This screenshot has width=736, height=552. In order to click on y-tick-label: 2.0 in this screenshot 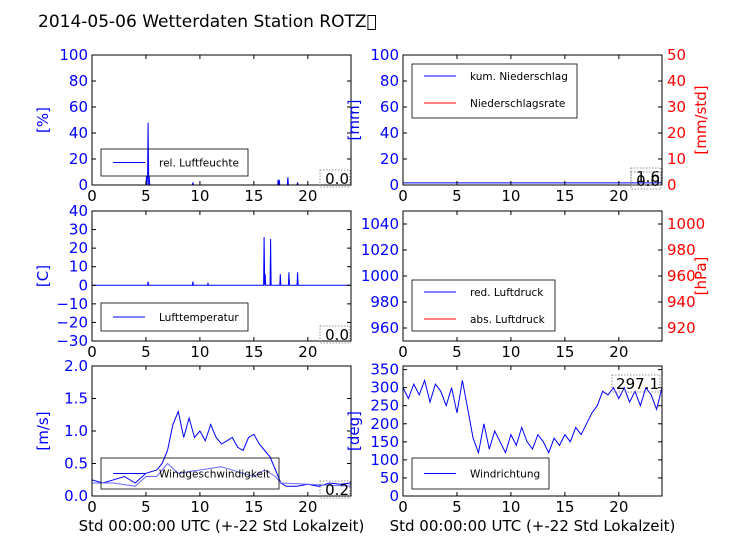, I will do `click(76, 366)`.